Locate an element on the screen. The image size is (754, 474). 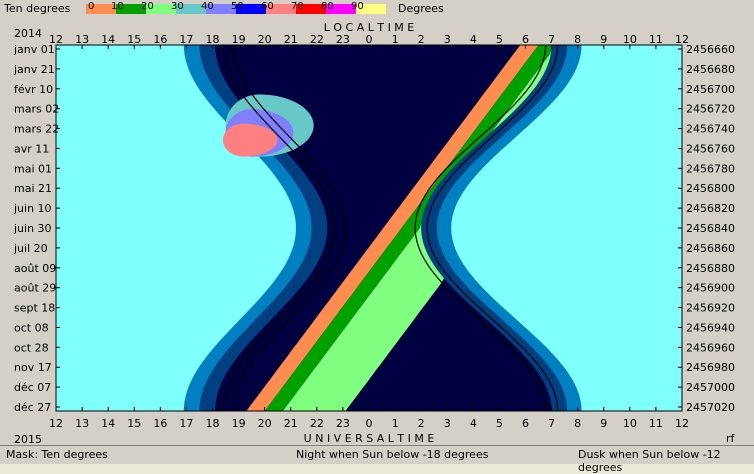
y-left-tick-label: déc 07 is located at coordinates (32, 387).